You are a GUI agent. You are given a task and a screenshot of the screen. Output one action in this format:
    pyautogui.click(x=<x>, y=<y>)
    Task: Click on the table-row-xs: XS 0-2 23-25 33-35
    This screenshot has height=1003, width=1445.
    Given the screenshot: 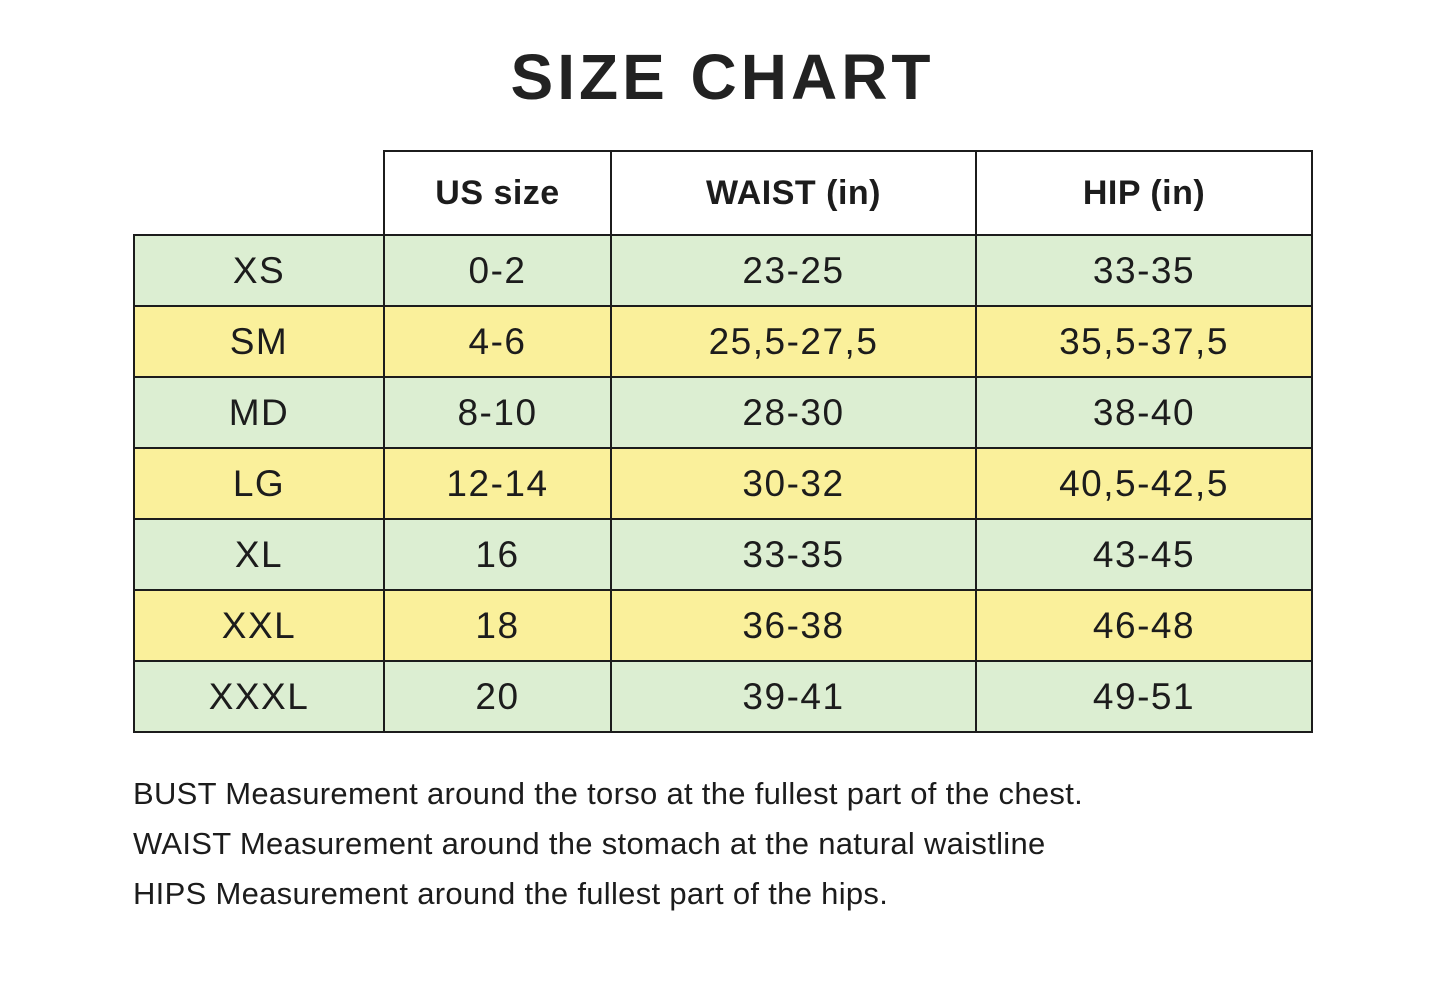 What is the action you would take?
    pyautogui.click(x=723, y=270)
    